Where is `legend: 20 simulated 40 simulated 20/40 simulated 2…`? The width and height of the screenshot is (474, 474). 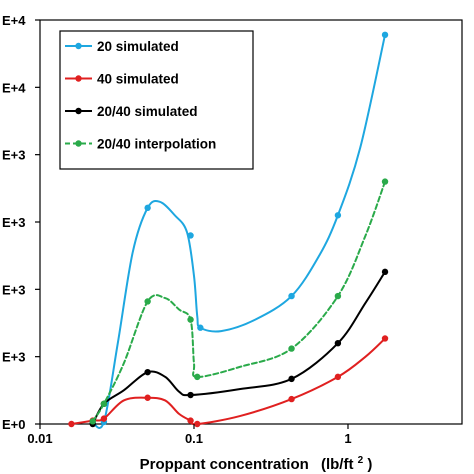 legend: 20 simulated 40 simulated 20/40 simulated 2… is located at coordinates (156, 100).